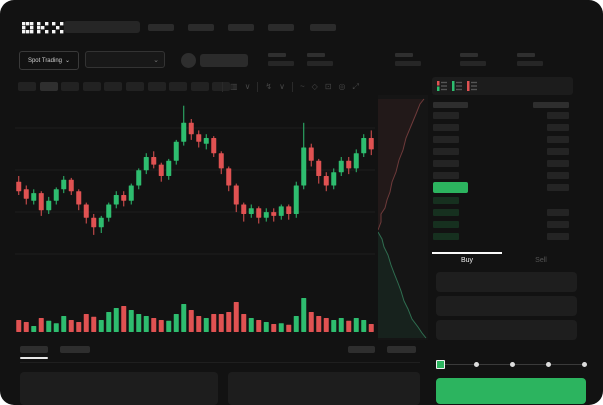 The height and width of the screenshot is (405, 603). I want to click on last-price-badge, so click(450, 187).